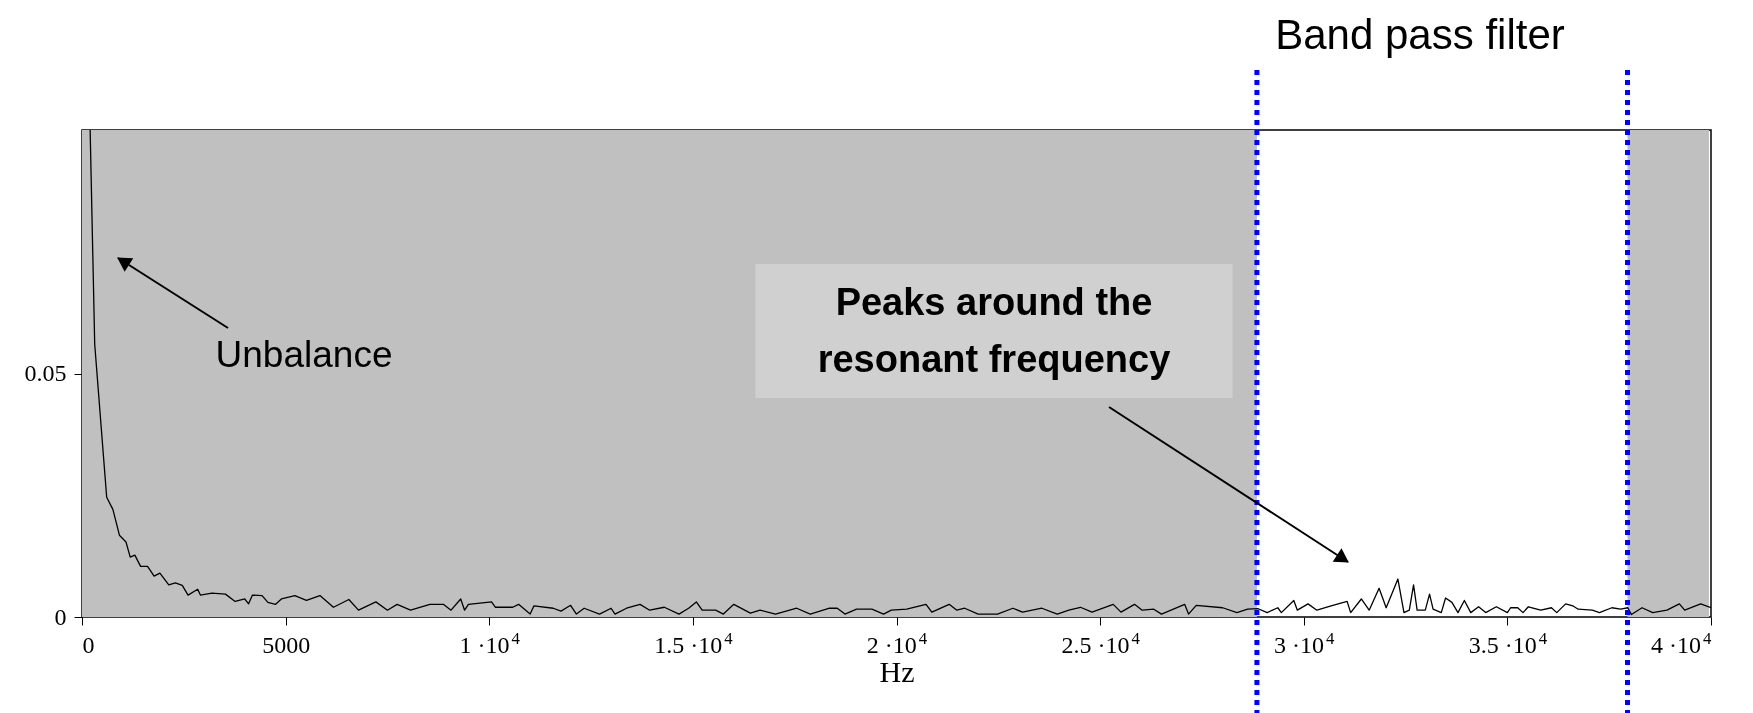  Describe the element at coordinates (88, 644) in the screenshot. I see `x-tick-label: 0` at that location.